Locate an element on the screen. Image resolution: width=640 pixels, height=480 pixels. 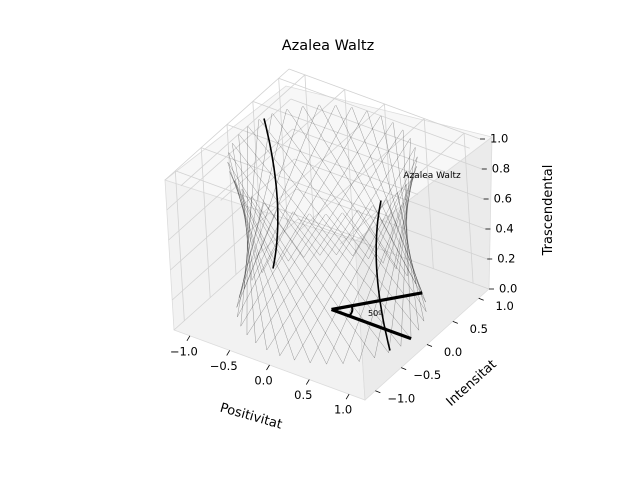
angle-annotation: 50º is located at coordinates (375, 313).